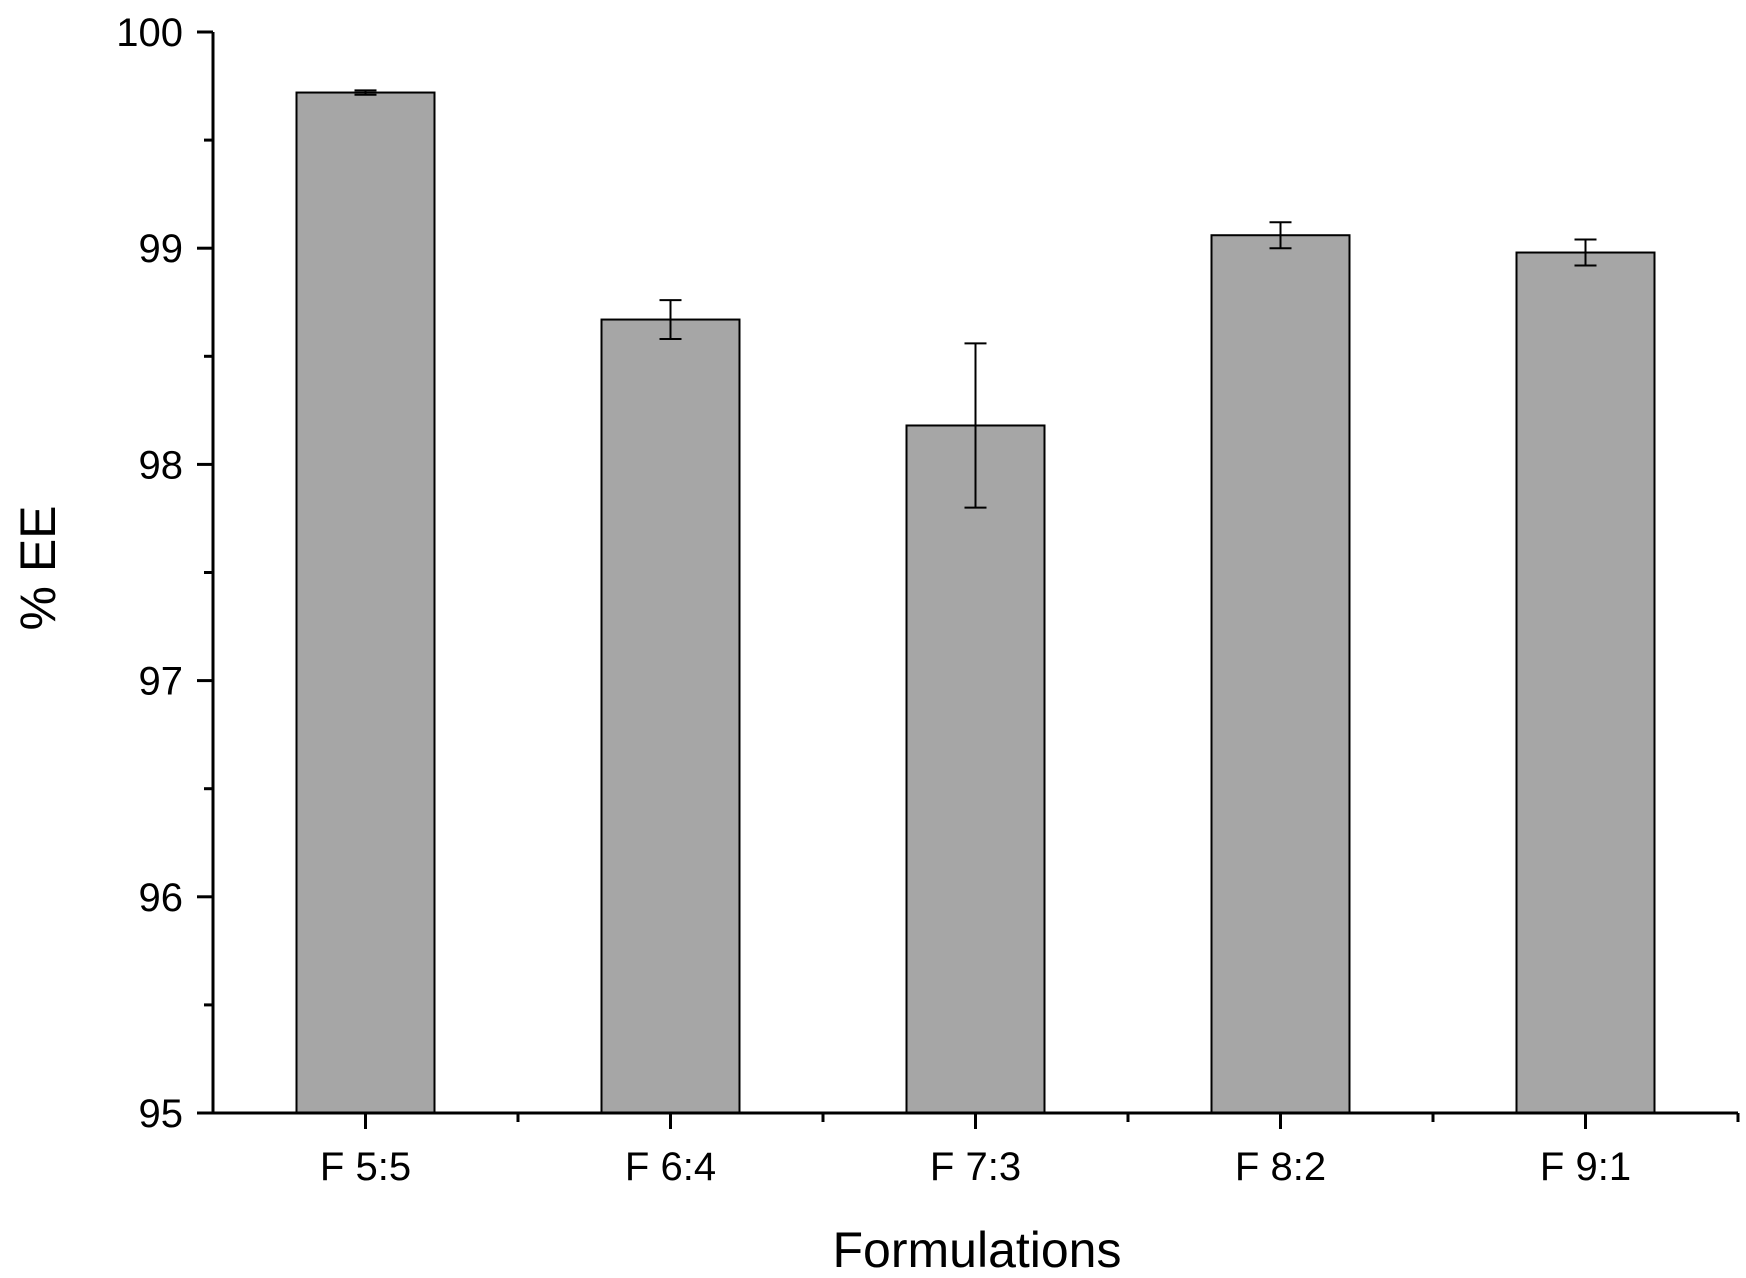 The height and width of the screenshot is (1278, 1746). Describe the element at coordinates (161, 465) in the screenshot. I see `y-tick-label: 98` at that location.